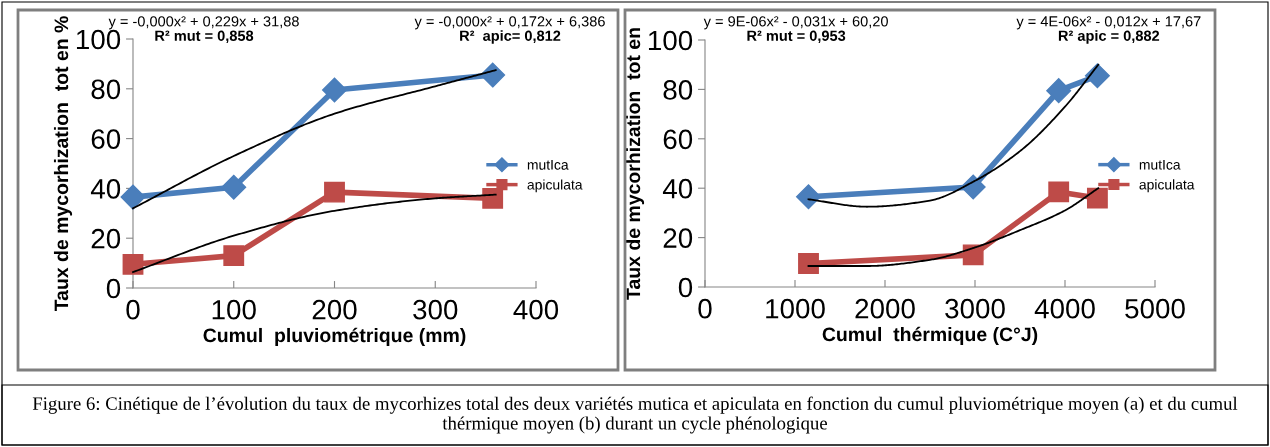  I want to click on annotation: R² apic= 0,812, so click(510, 37).